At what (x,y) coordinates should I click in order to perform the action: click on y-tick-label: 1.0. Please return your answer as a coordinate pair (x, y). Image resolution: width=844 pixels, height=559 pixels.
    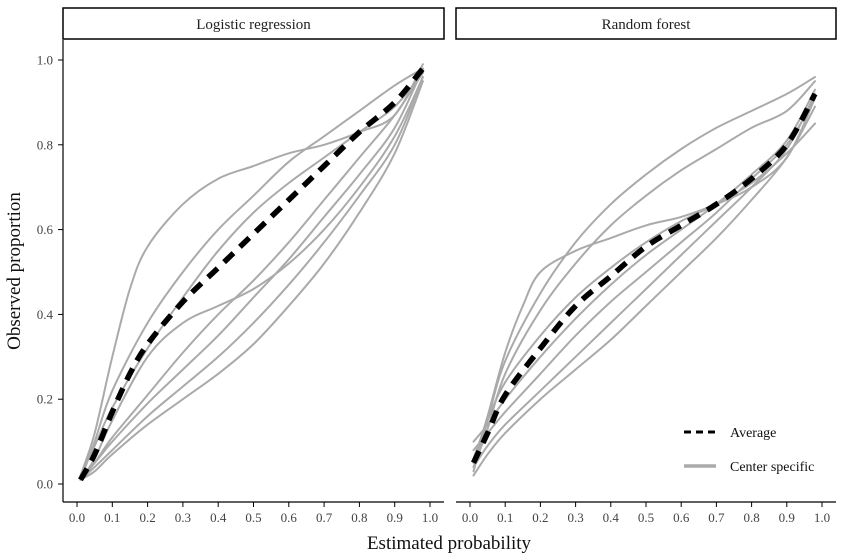
    Looking at the image, I should click on (45, 60).